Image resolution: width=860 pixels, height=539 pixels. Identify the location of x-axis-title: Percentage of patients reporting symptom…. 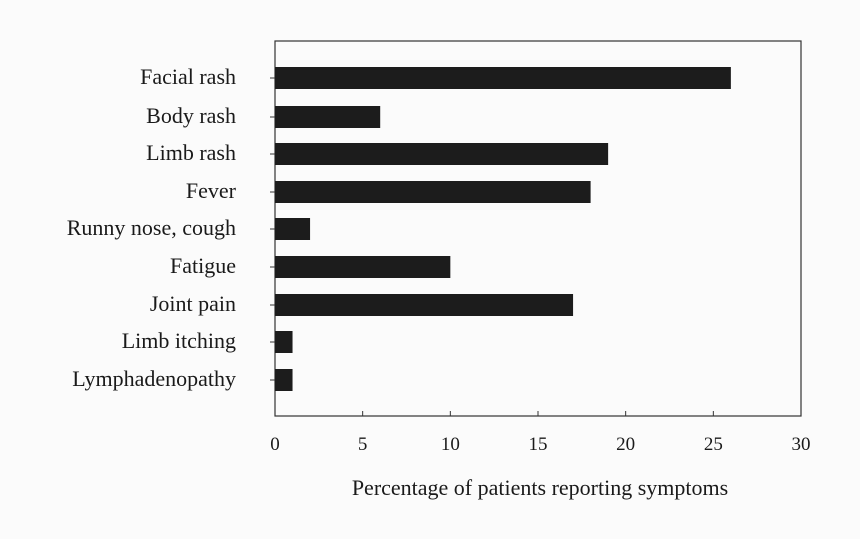
(540, 487).